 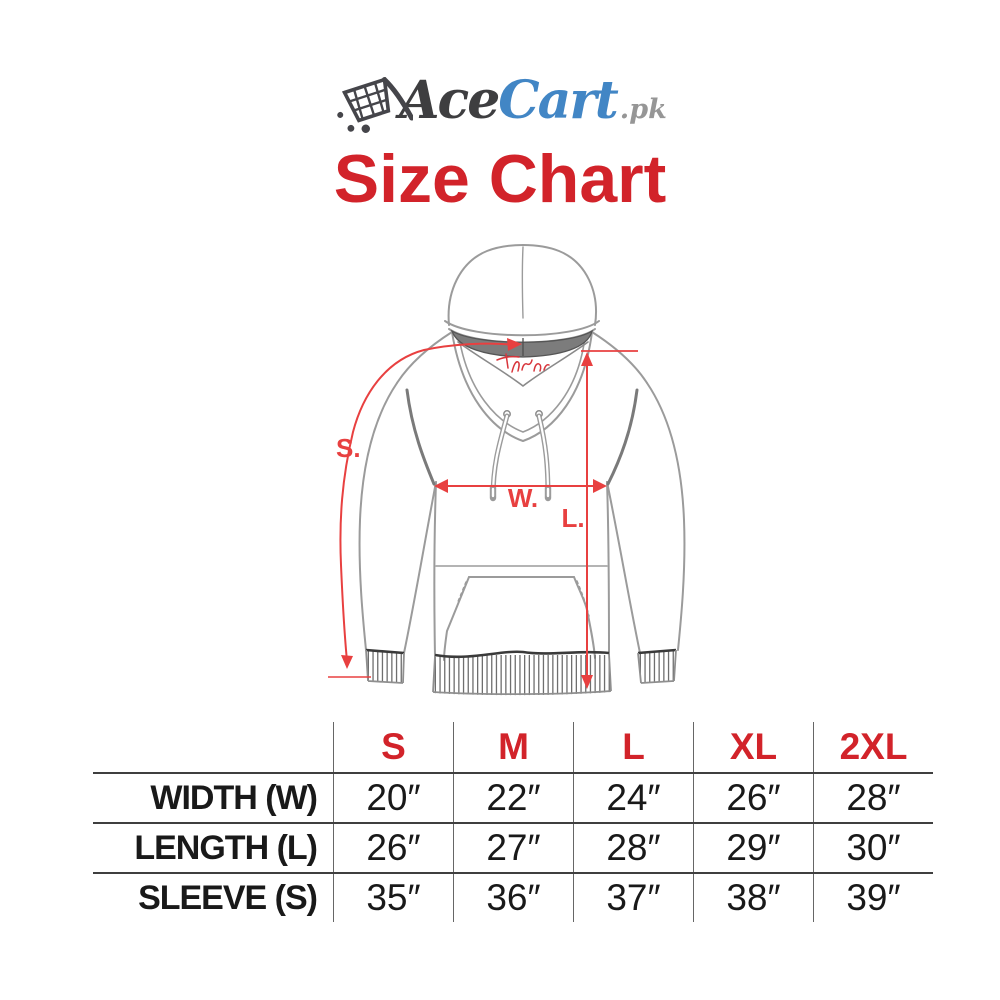 What do you see at coordinates (393, 798) in the screenshot?
I see `width-s: 20″` at bounding box center [393, 798].